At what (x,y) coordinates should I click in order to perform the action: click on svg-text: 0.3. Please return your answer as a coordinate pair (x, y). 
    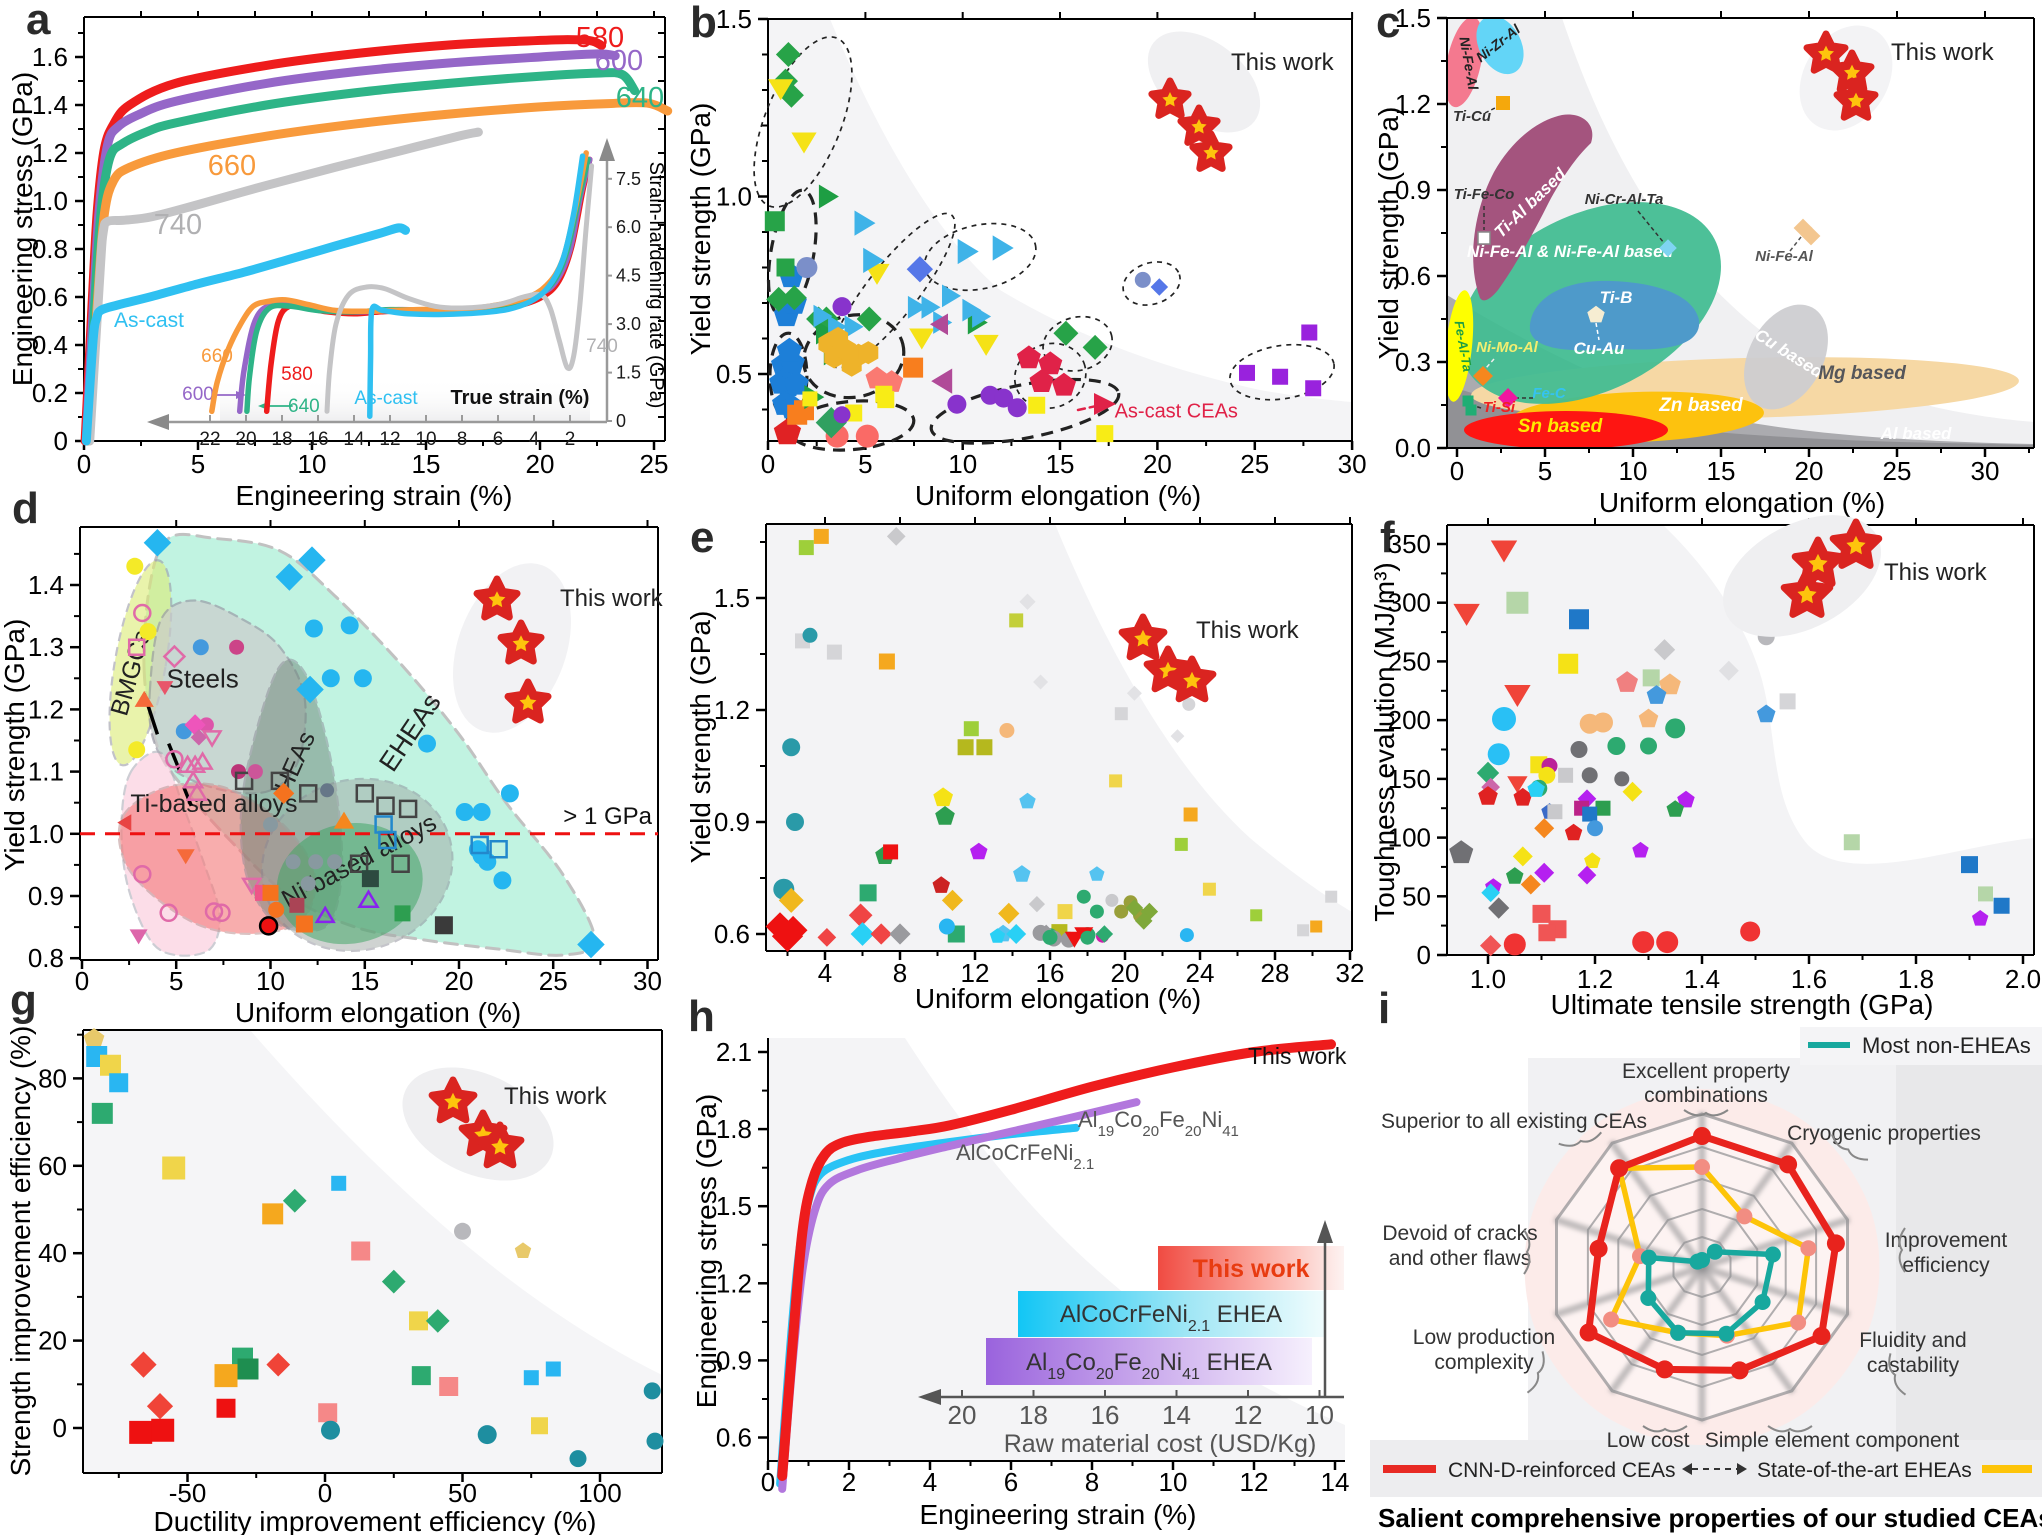
    Looking at the image, I should click on (1413, 362).